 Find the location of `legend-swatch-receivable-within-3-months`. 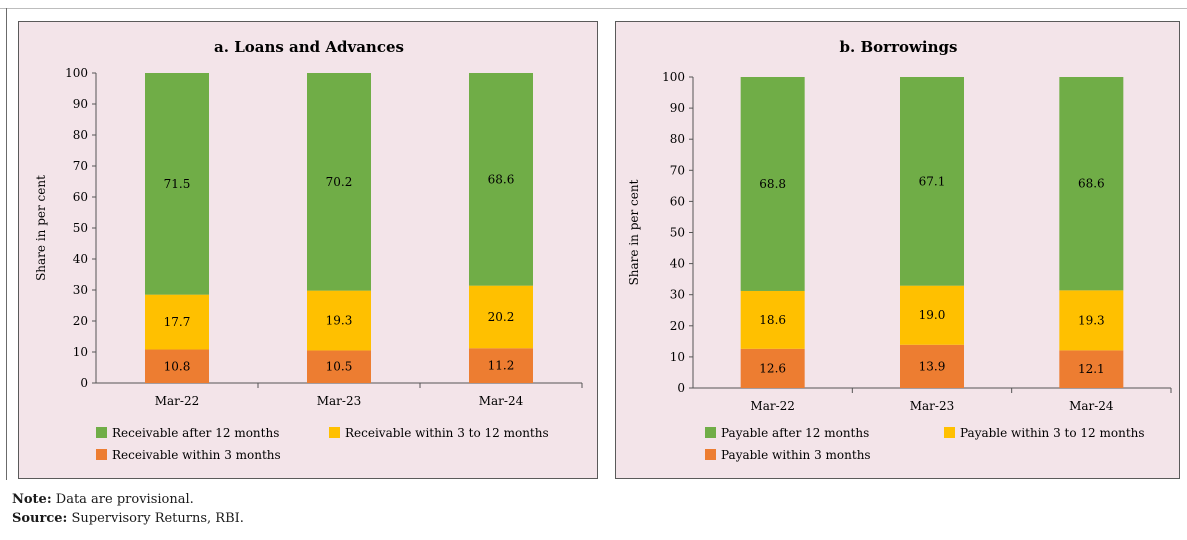

legend-swatch-receivable-within-3-months is located at coordinates (101, 454).